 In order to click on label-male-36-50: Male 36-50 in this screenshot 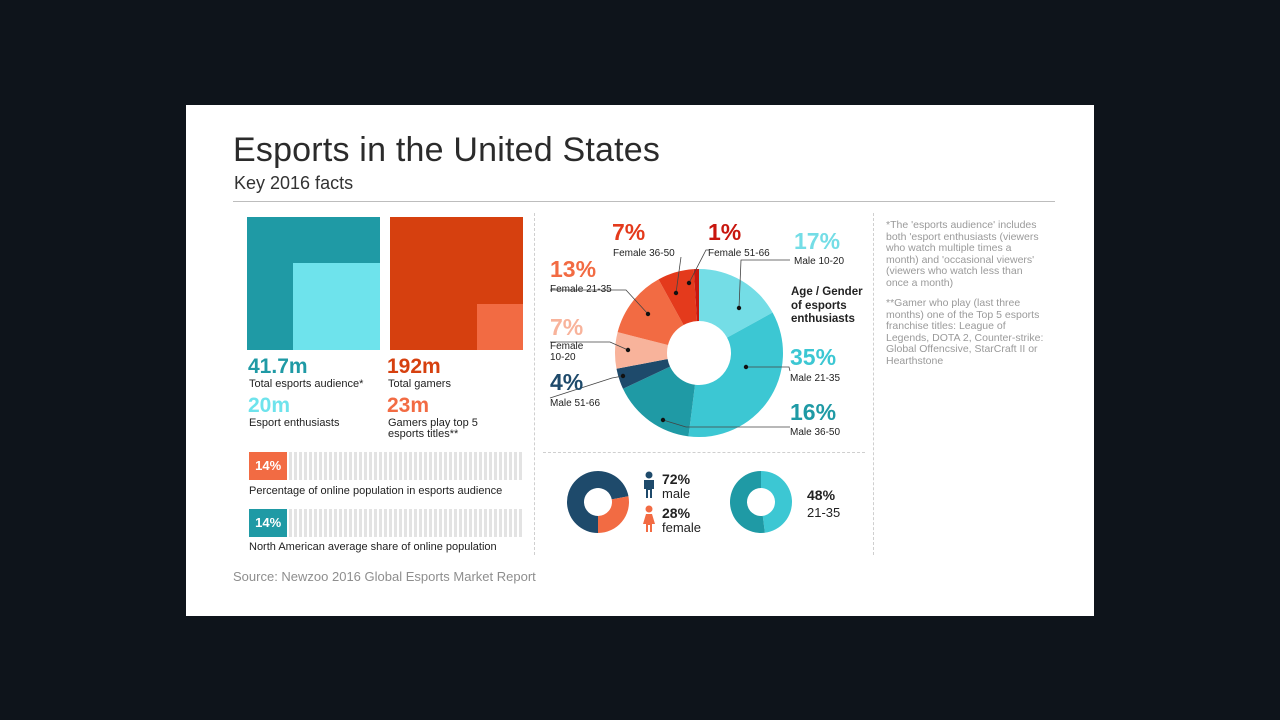, I will do `click(815, 432)`.